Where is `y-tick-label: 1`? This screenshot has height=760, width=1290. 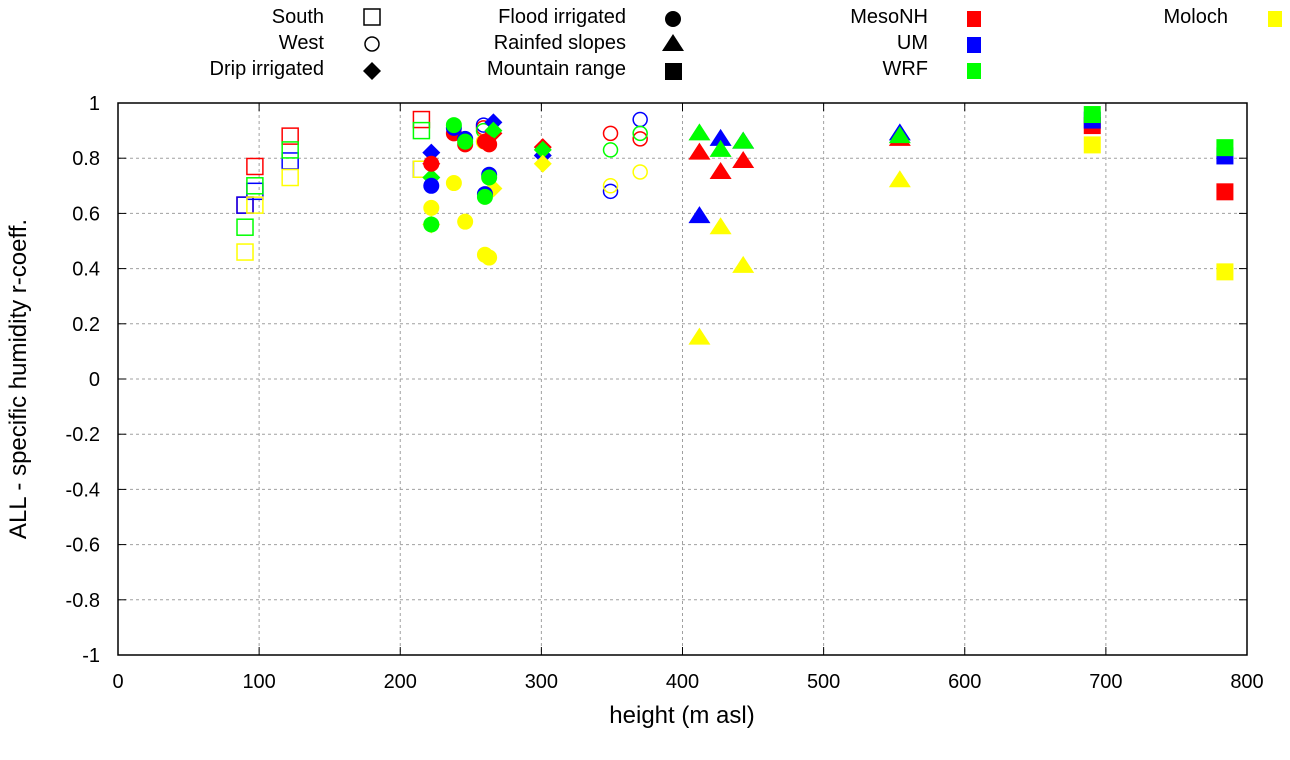 y-tick-label: 1 is located at coordinates (94, 104).